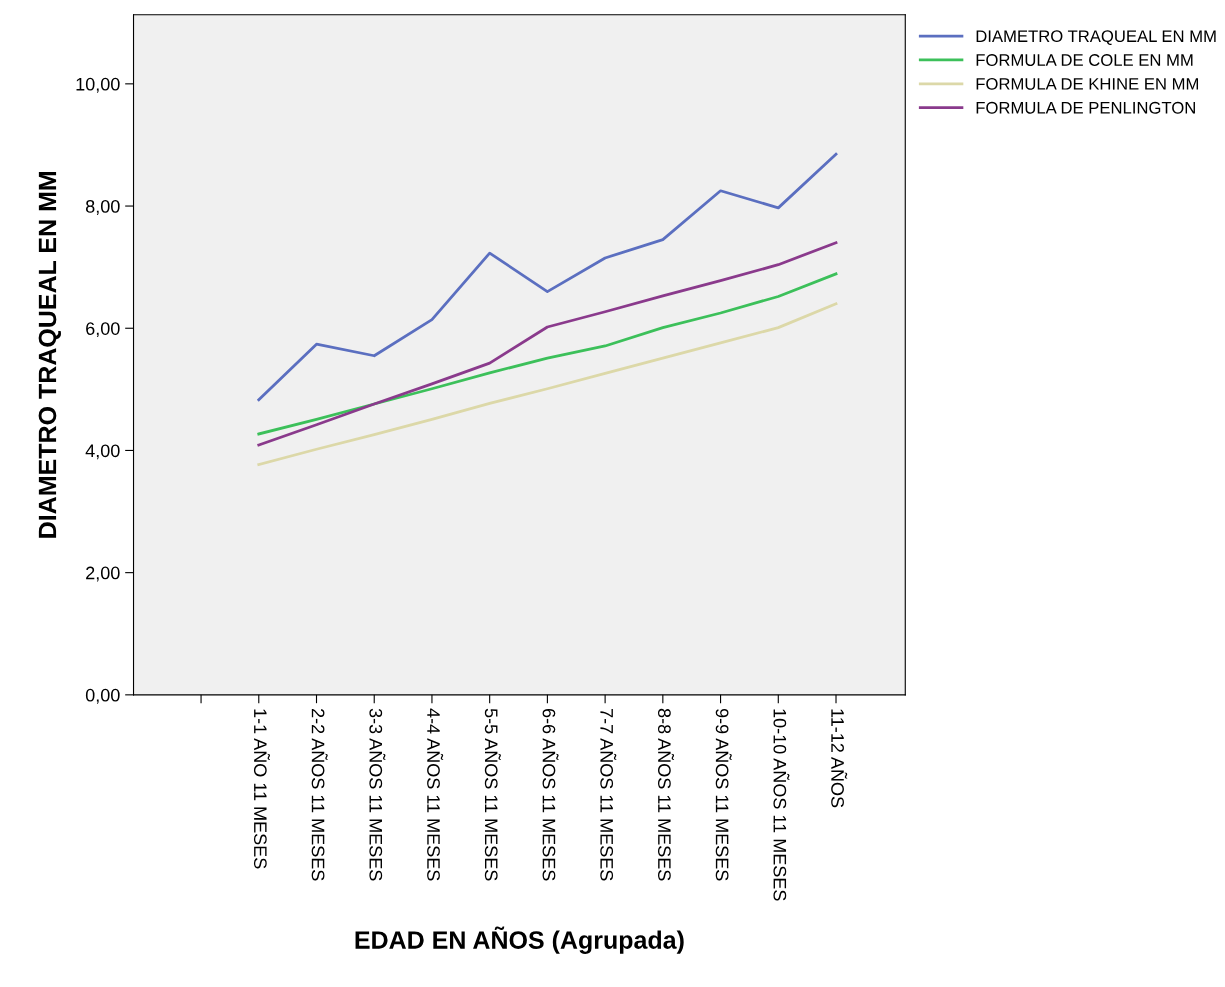 This screenshot has height=987, width=1225. I want to click on x-tick-label: 6-6 AÑOS 11 MESES, so click(550, 794).